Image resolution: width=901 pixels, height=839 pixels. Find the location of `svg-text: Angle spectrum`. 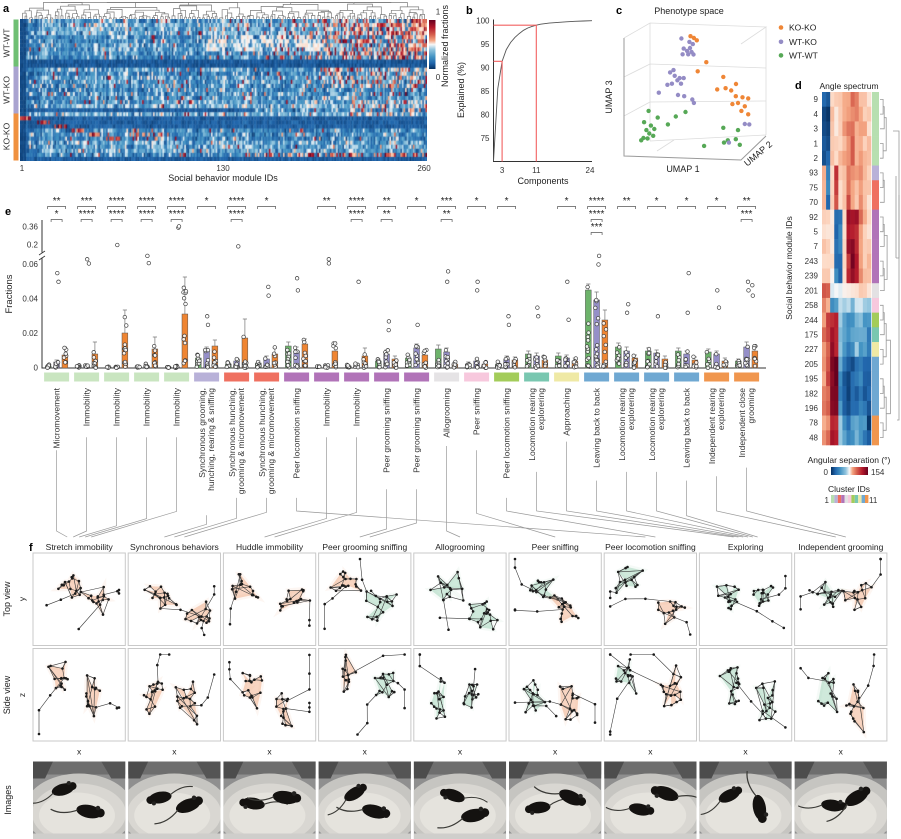

svg-text: Angle spectrum is located at coordinates (848, 86).